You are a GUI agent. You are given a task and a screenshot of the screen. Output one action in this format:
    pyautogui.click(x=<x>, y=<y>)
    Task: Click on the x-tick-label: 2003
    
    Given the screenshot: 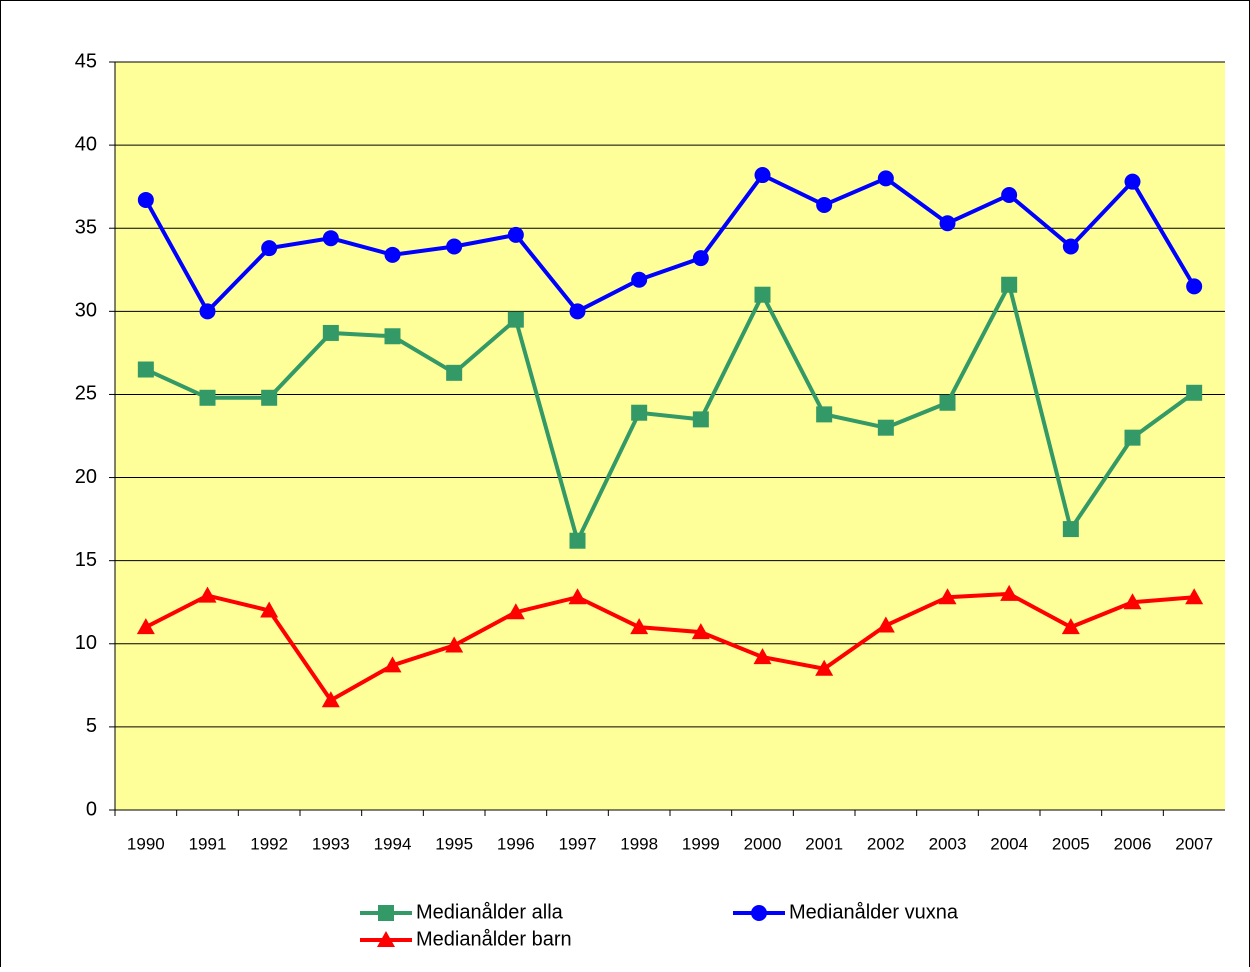 What is the action you would take?
    pyautogui.click(x=948, y=843)
    